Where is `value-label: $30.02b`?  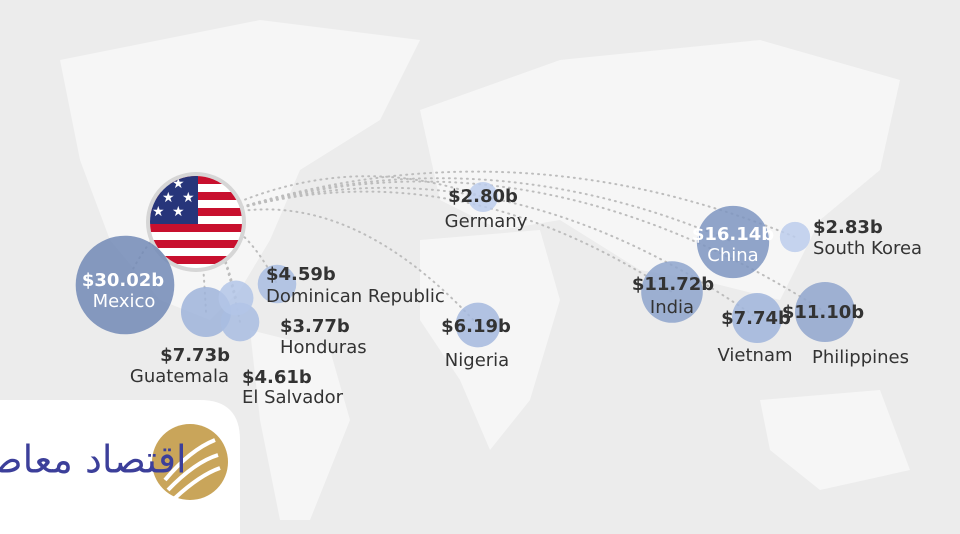
value-label: $30.02b is located at coordinates (123, 280).